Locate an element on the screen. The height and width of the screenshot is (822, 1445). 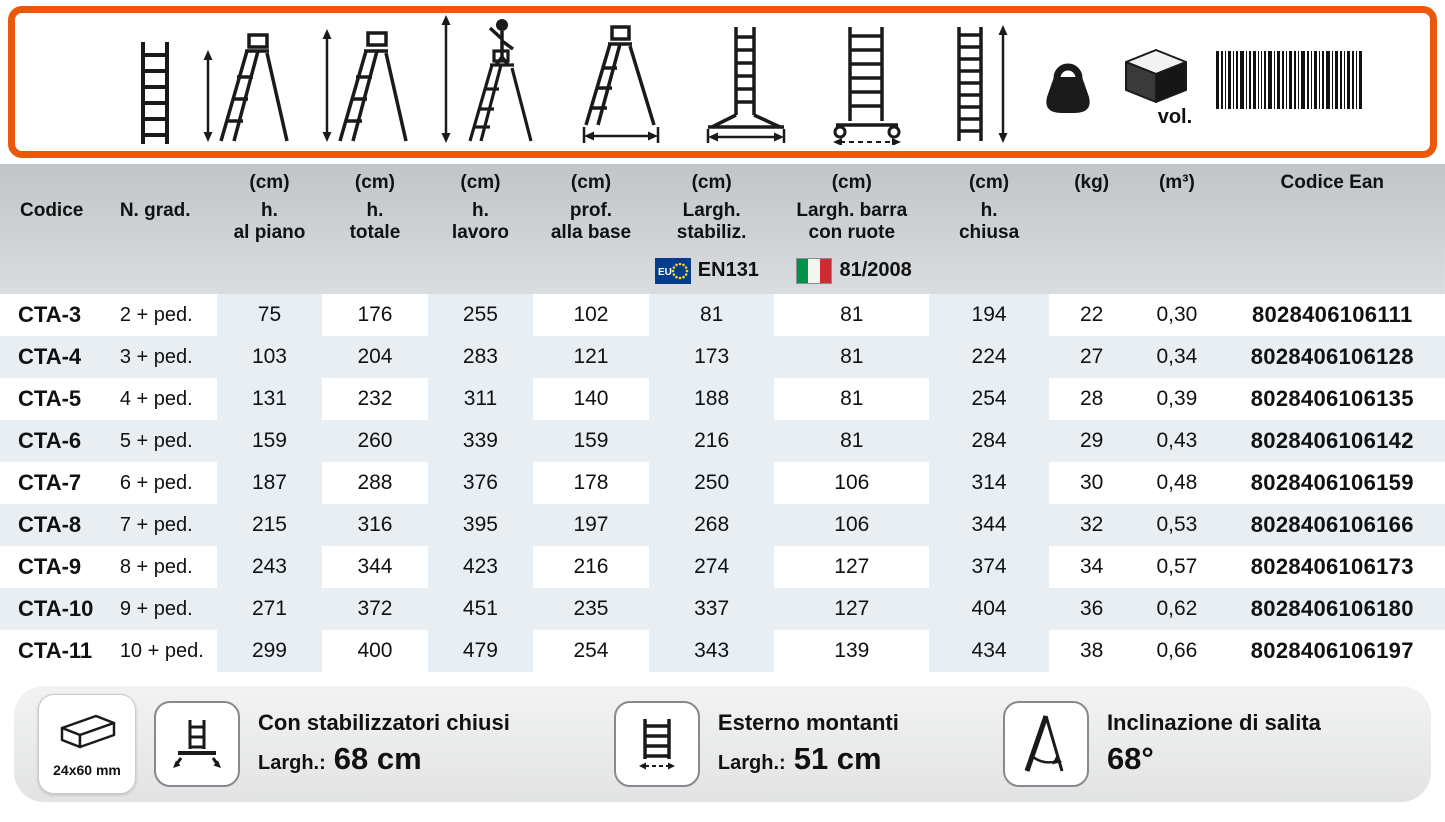
cell-h-chiusa: 404 is located at coordinates (989, 609).